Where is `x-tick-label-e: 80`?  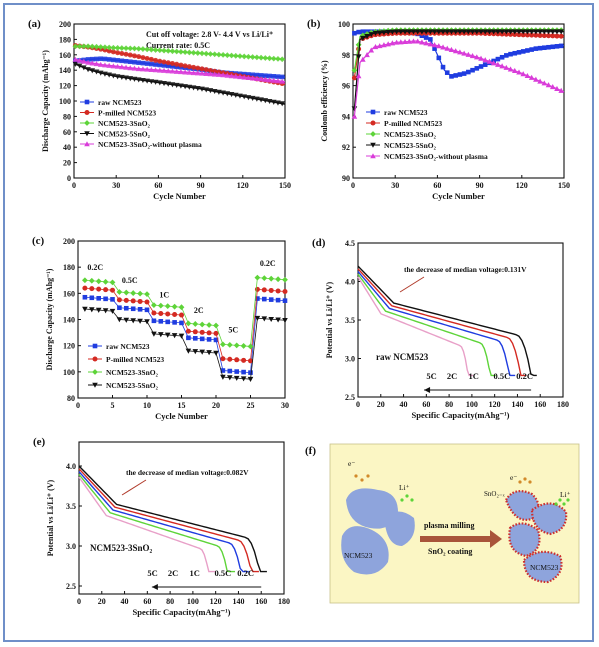
x-tick-label-e: 80 is located at coordinates (170, 601).